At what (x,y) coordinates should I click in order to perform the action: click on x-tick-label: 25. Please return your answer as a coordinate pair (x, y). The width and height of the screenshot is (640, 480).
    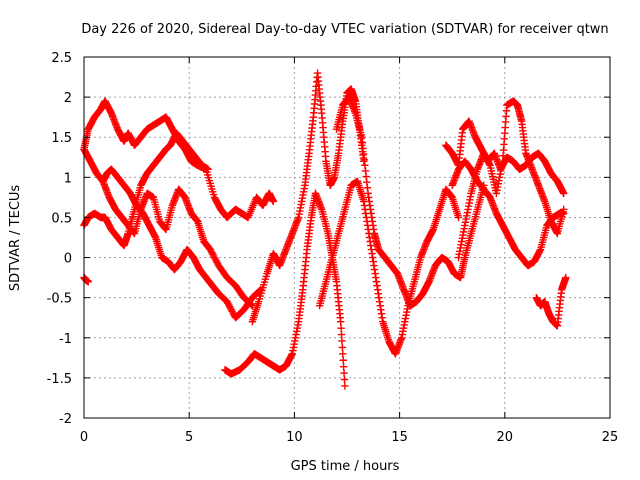
    Looking at the image, I should click on (610, 437).